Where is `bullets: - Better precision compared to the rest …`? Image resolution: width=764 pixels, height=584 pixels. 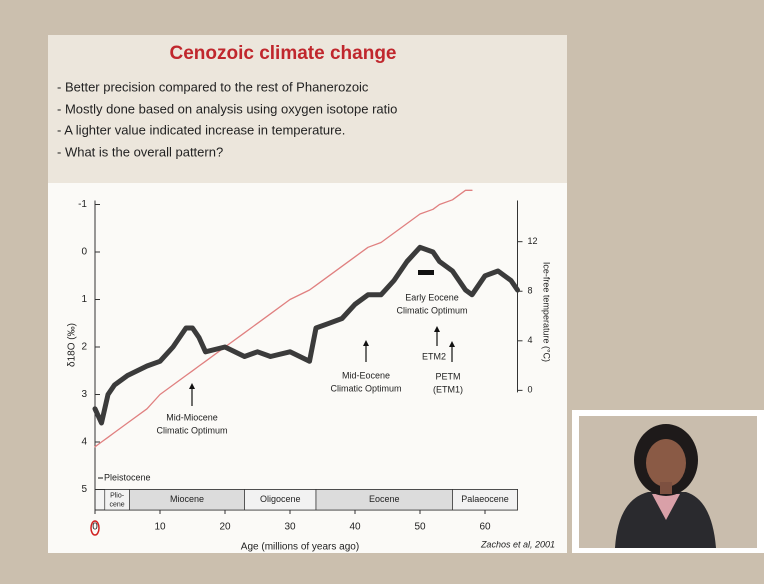
bullets: - Better precision compared to the rest … is located at coordinates (227, 119).